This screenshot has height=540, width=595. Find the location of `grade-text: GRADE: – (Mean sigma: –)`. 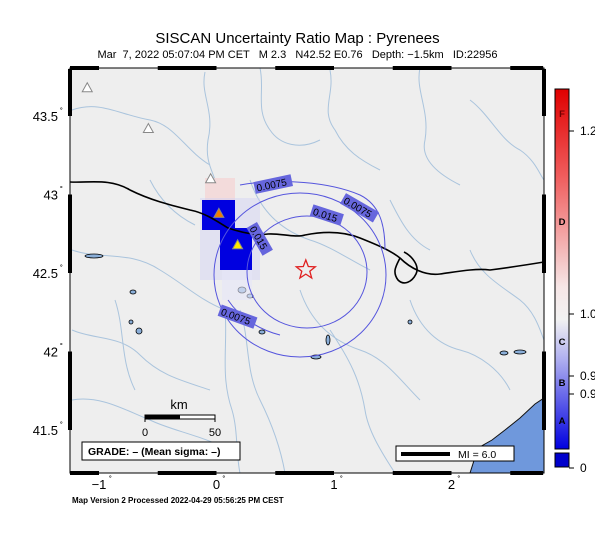

grade-text: GRADE: – (Mean sigma: –) is located at coordinates (154, 452).